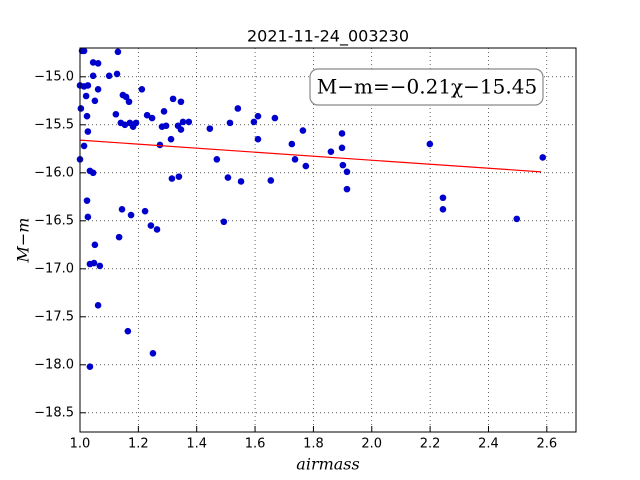 This screenshot has width=640, height=480. Describe the element at coordinates (313, 444) in the screenshot. I see `x-tick-label: 1.8` at that location.